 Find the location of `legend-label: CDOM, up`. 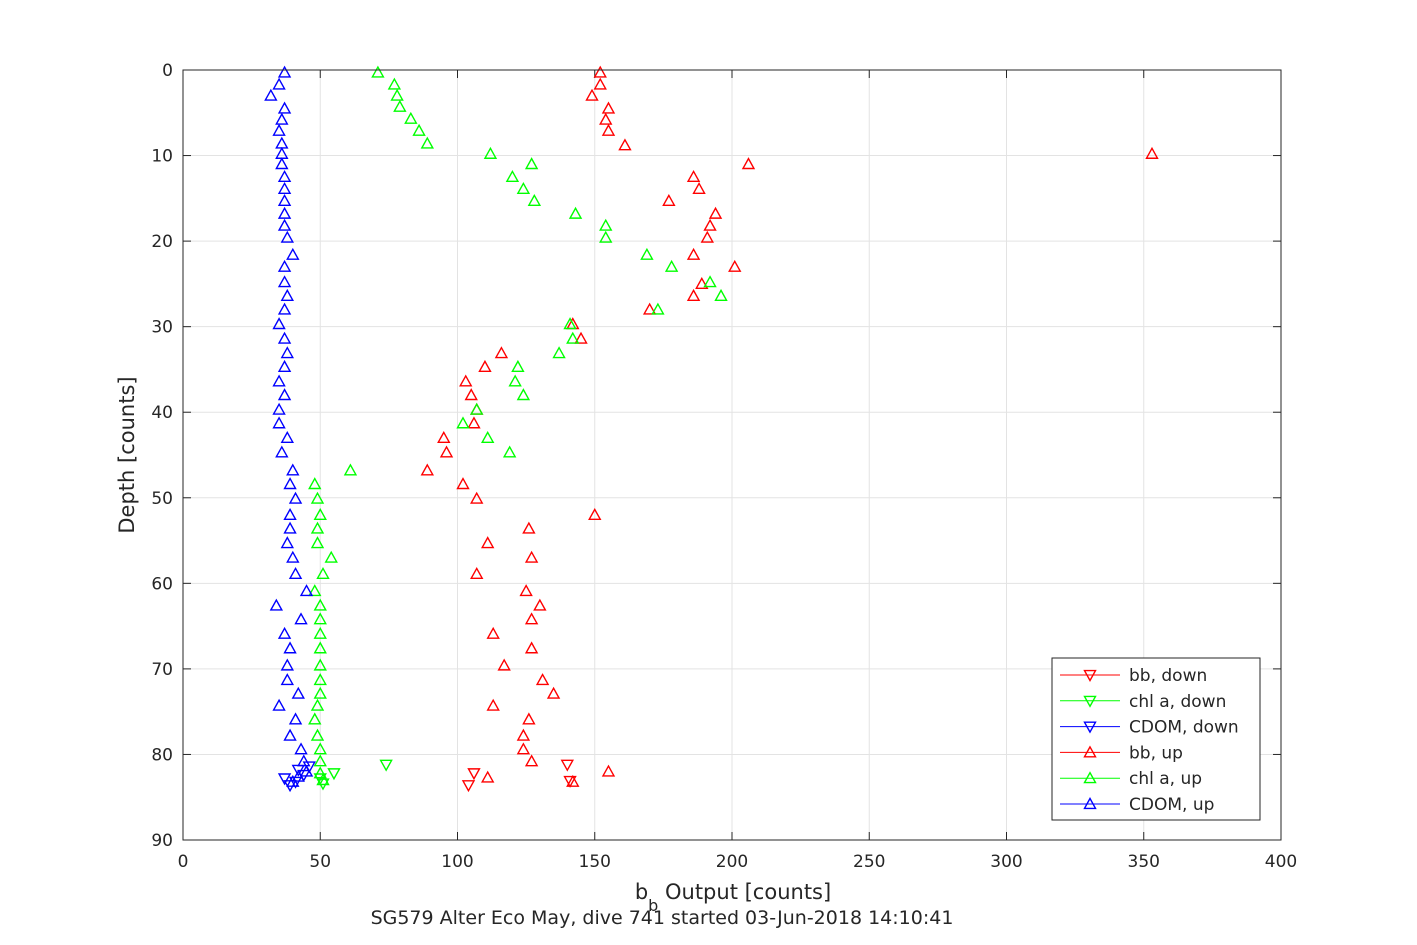

legend-label: CDOM, up is located at coordinates (1171, 805).